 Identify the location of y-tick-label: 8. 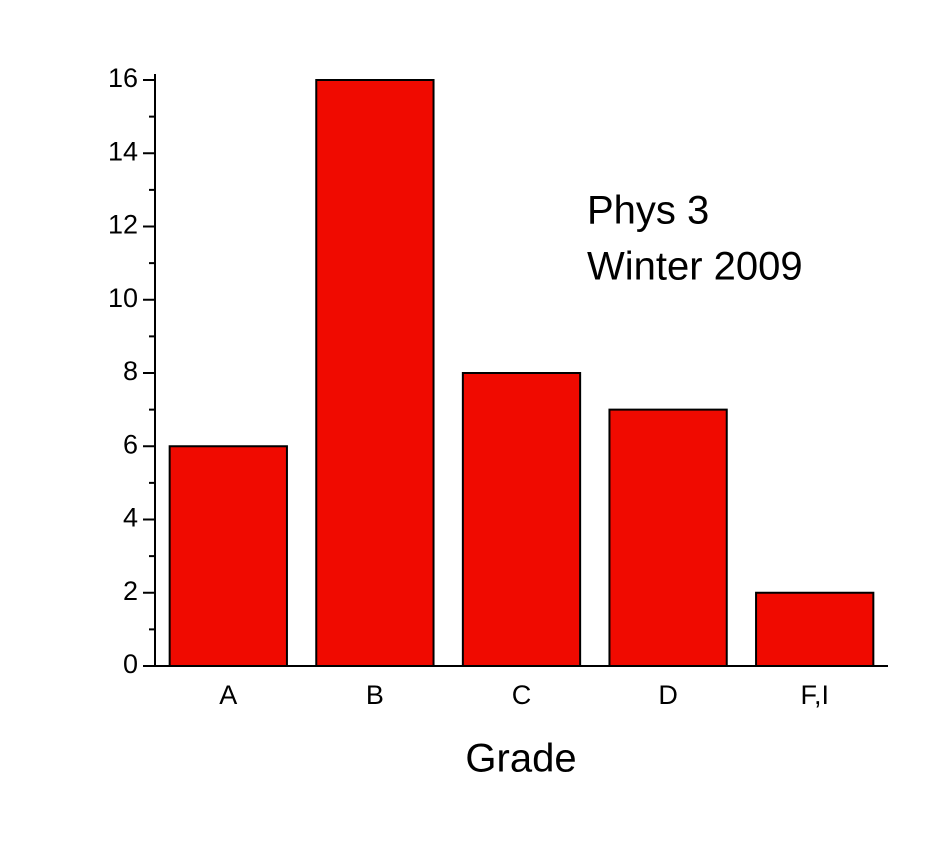
(130, 371).